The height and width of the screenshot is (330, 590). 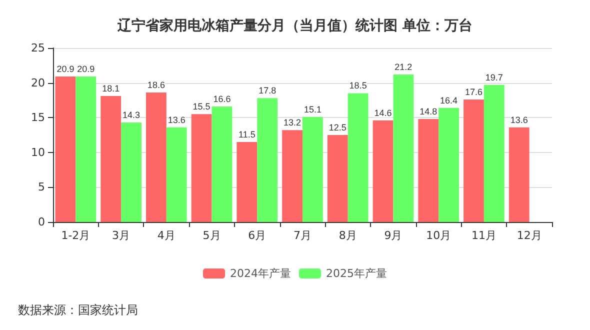 I want to click on x-tick-label: 12月, so click(x=529, y=235).